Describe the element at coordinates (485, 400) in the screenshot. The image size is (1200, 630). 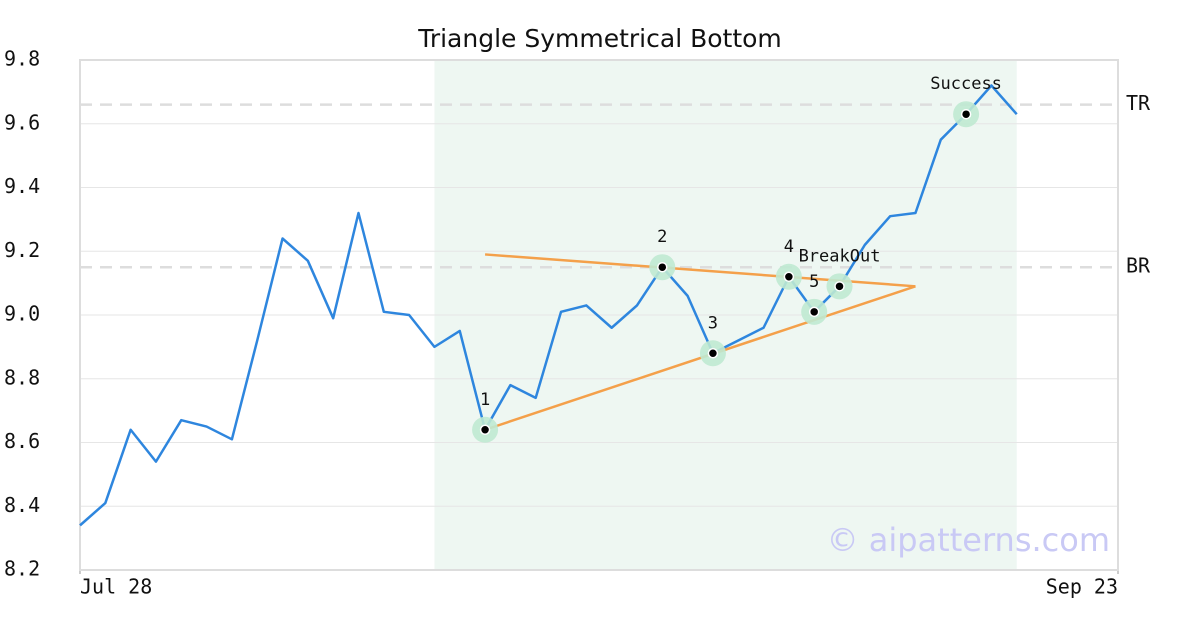
I see `pattern-label: 1` at that location.